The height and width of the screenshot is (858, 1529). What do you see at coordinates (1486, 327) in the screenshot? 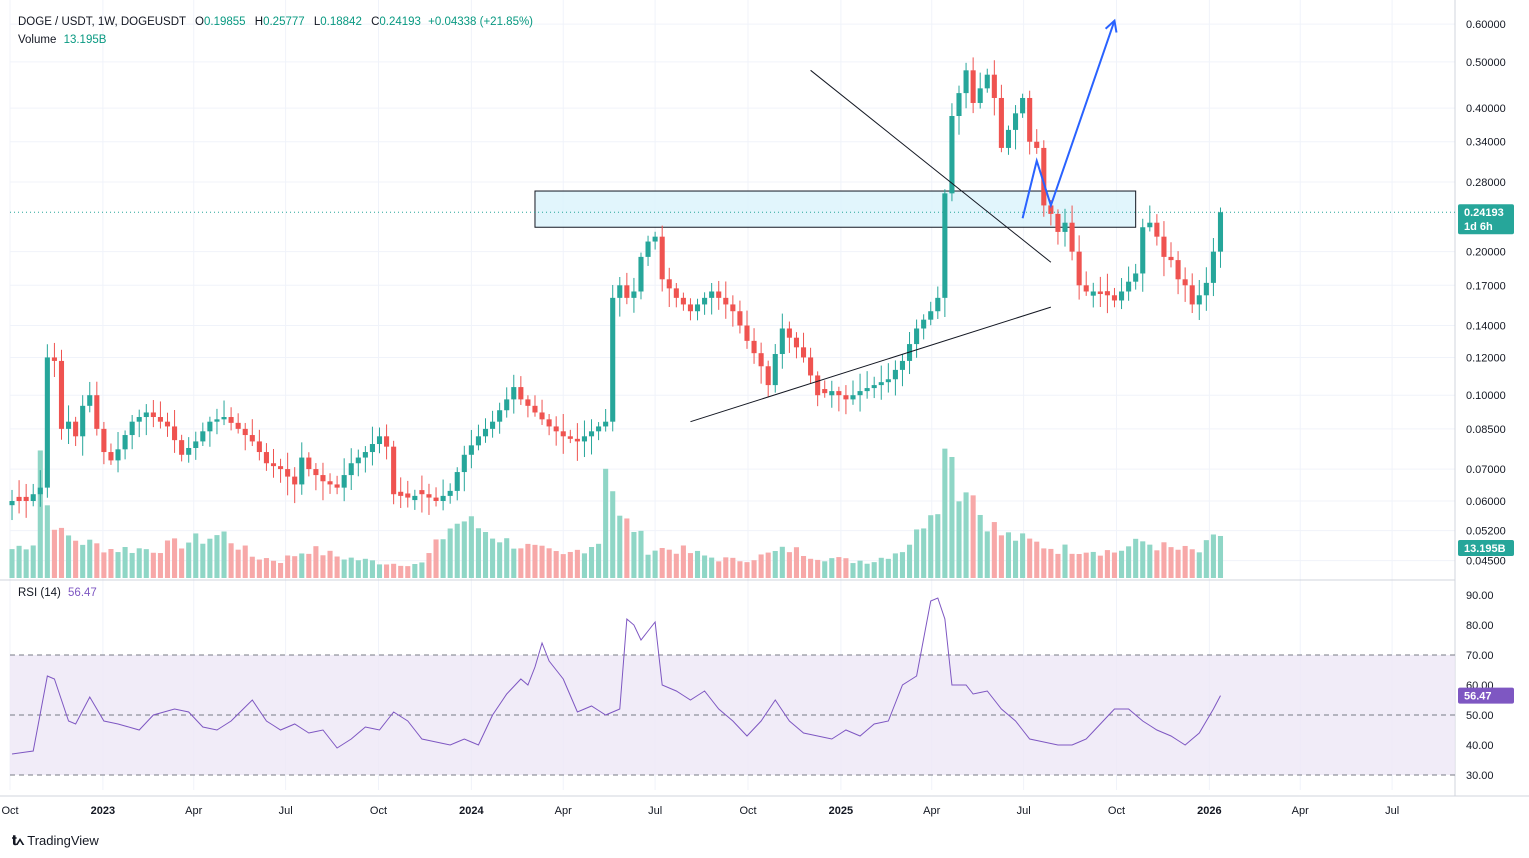
I see `price-tick-label: 0.14000` at bounding box center [1486, 327].